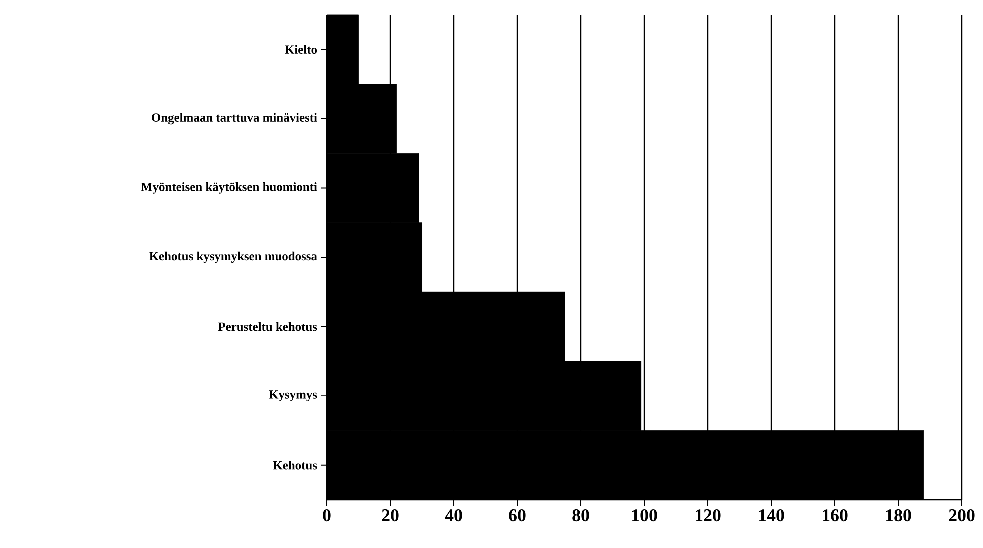 The image size is (983, 548). Describe the element at coordinates (645, 516) in the screenshot. I see `x-tick-label: 100` at that location.